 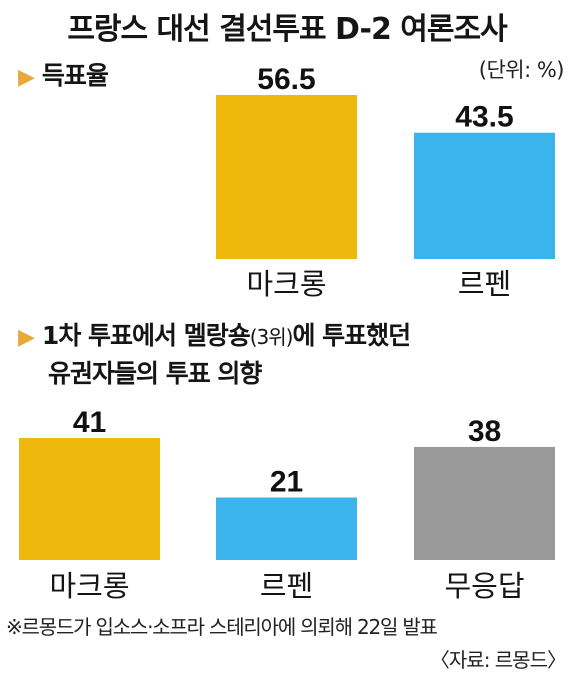 What do you see at coordinates (286, 79) in the screenshot?
I see `vote-share-value-label-0: 56.5` at bounding box center [286, 79].